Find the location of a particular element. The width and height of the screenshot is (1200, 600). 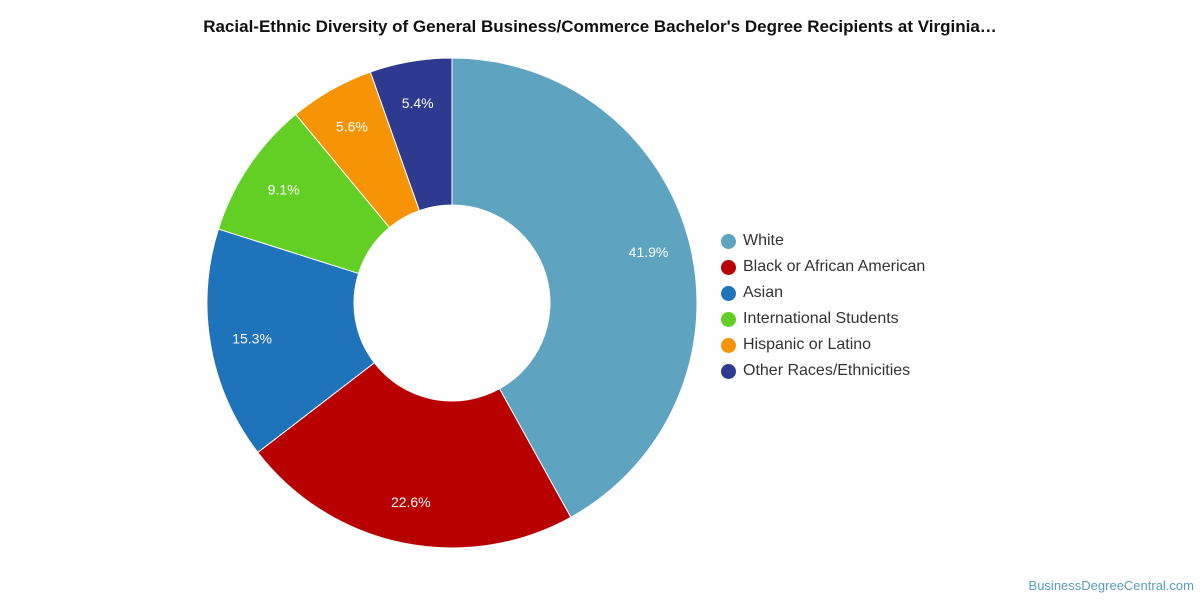

slice-label-hispanic-or-latino: 5.6% is located at coordinates (352, 126).